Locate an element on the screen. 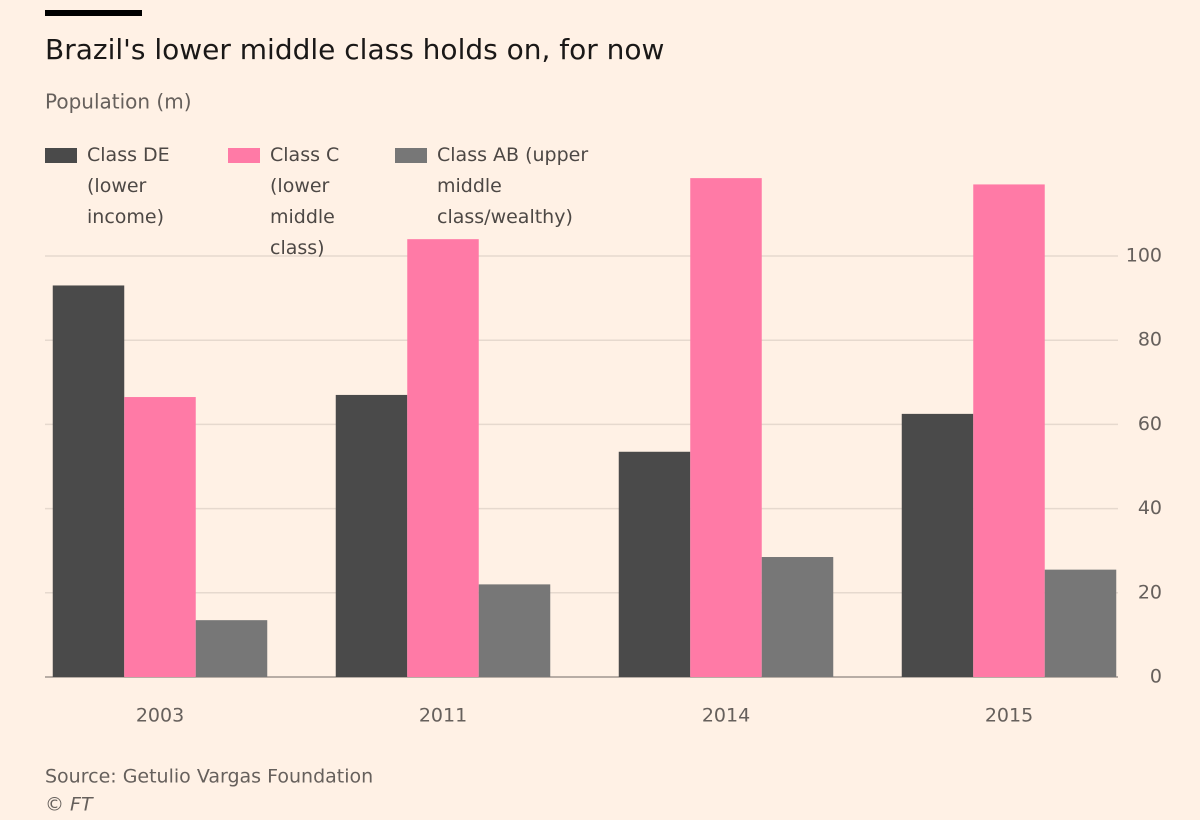 The height and width of the screenshot is (820, 1200). y-tick-label: 100 is located at coordinates (1144, 256).